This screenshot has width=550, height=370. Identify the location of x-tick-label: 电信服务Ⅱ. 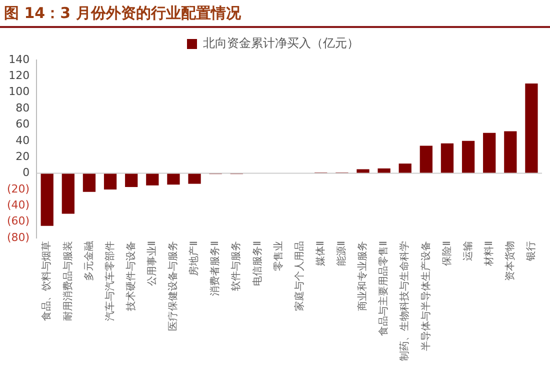
(257, 263).